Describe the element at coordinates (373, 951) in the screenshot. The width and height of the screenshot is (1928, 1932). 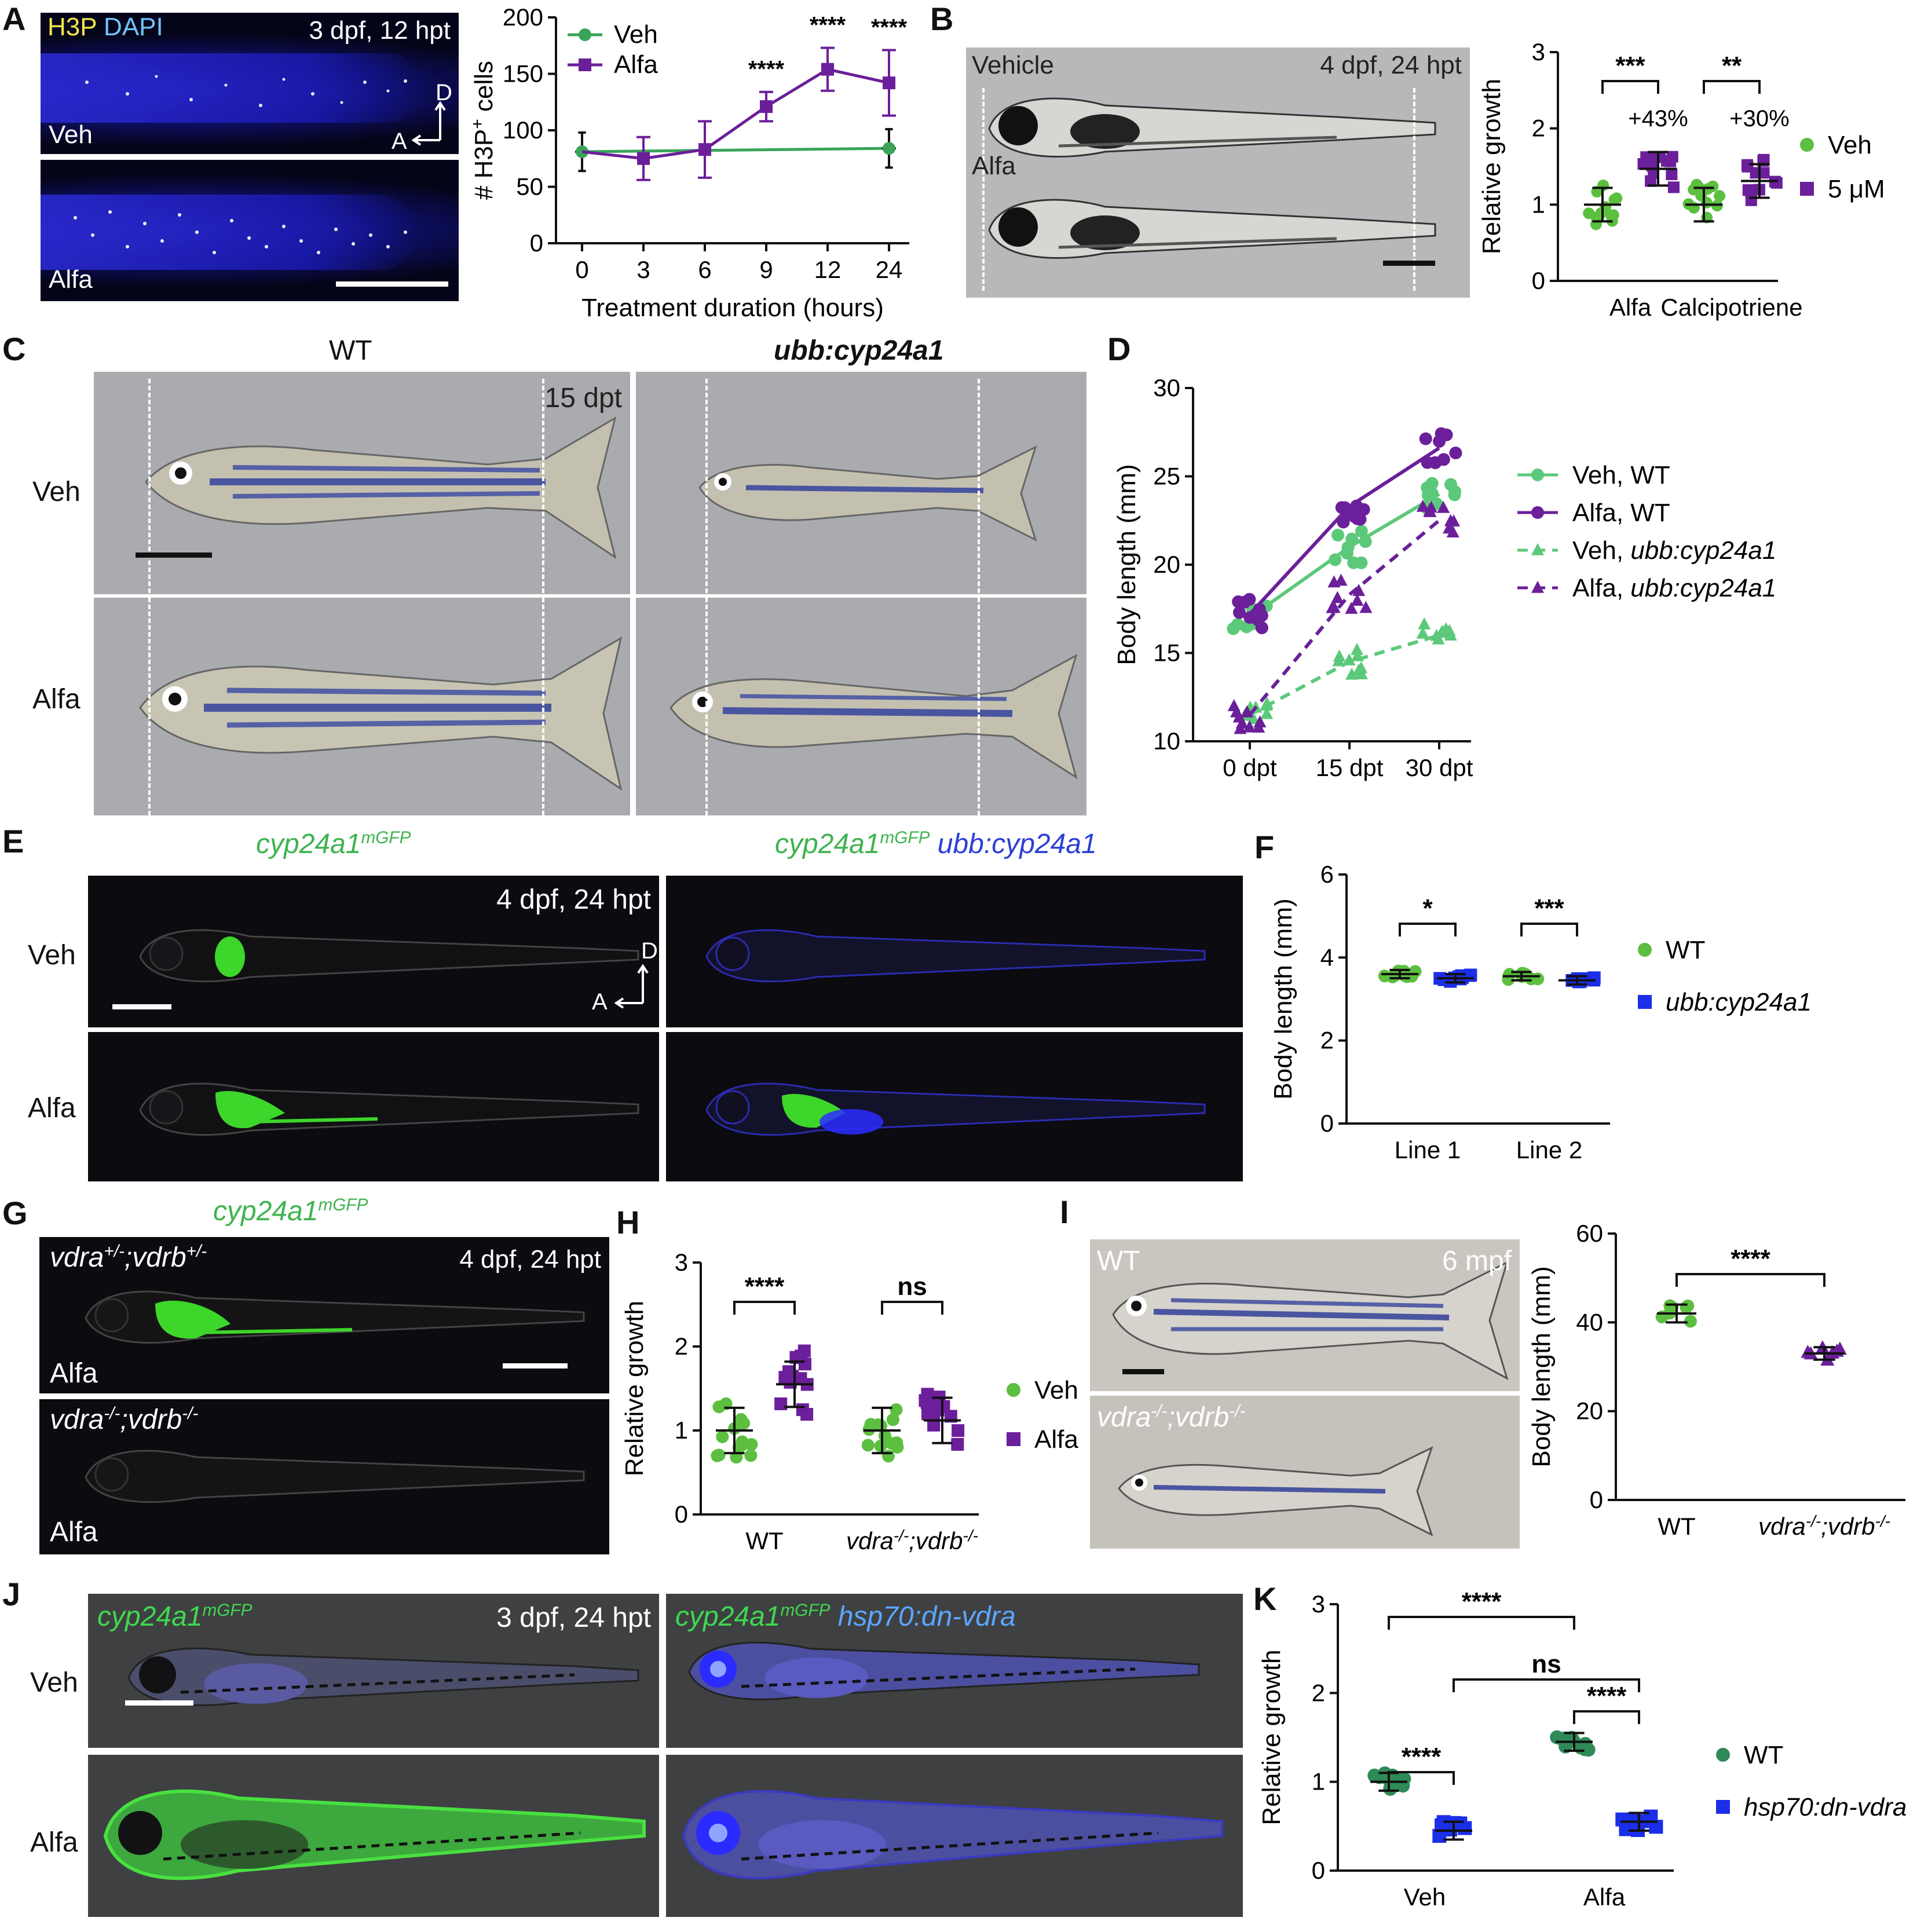
I see `image-e-gfp-veh: 4 dpf, 24 hpt D A` at that location.